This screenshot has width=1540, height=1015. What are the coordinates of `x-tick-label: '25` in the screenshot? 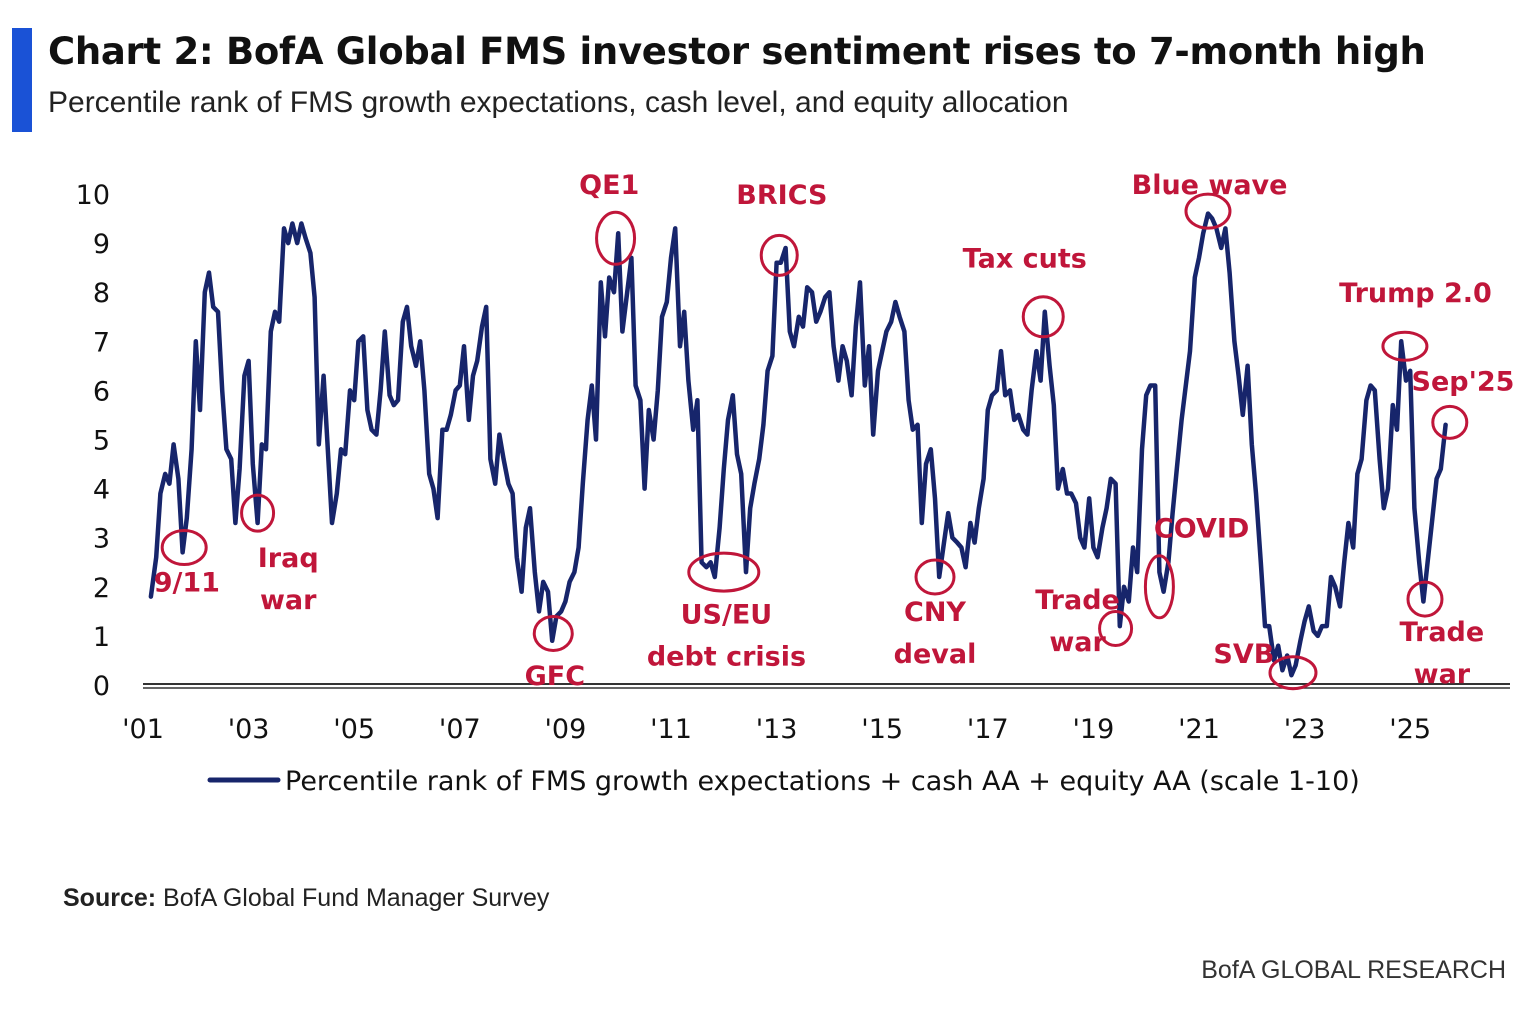 It's located at (1410, 729).